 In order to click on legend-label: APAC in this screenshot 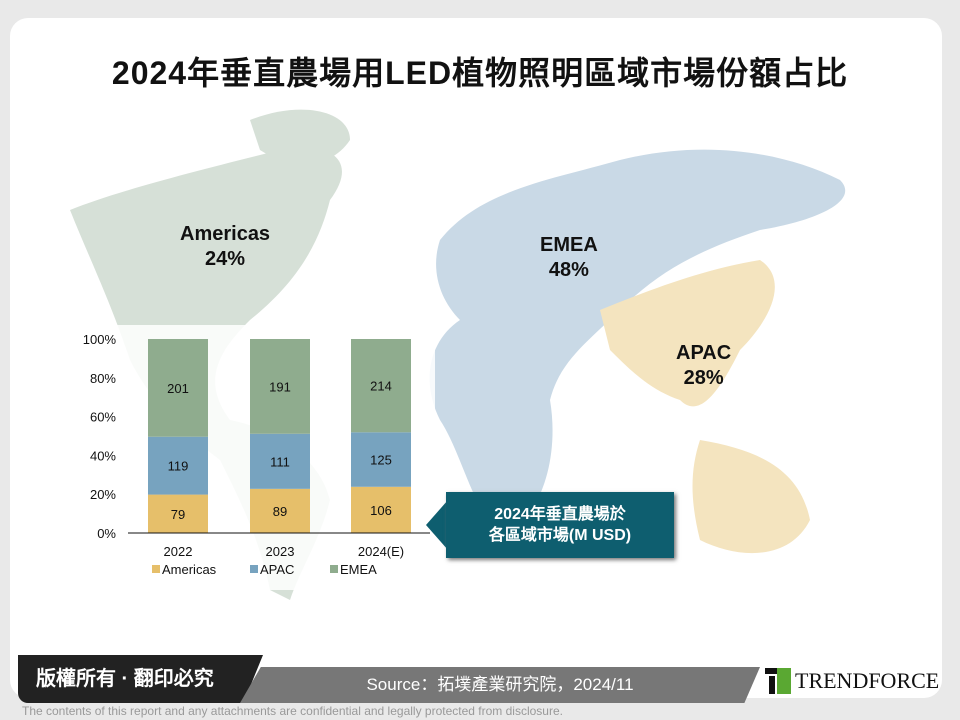, I will do `click(277, 569)`.